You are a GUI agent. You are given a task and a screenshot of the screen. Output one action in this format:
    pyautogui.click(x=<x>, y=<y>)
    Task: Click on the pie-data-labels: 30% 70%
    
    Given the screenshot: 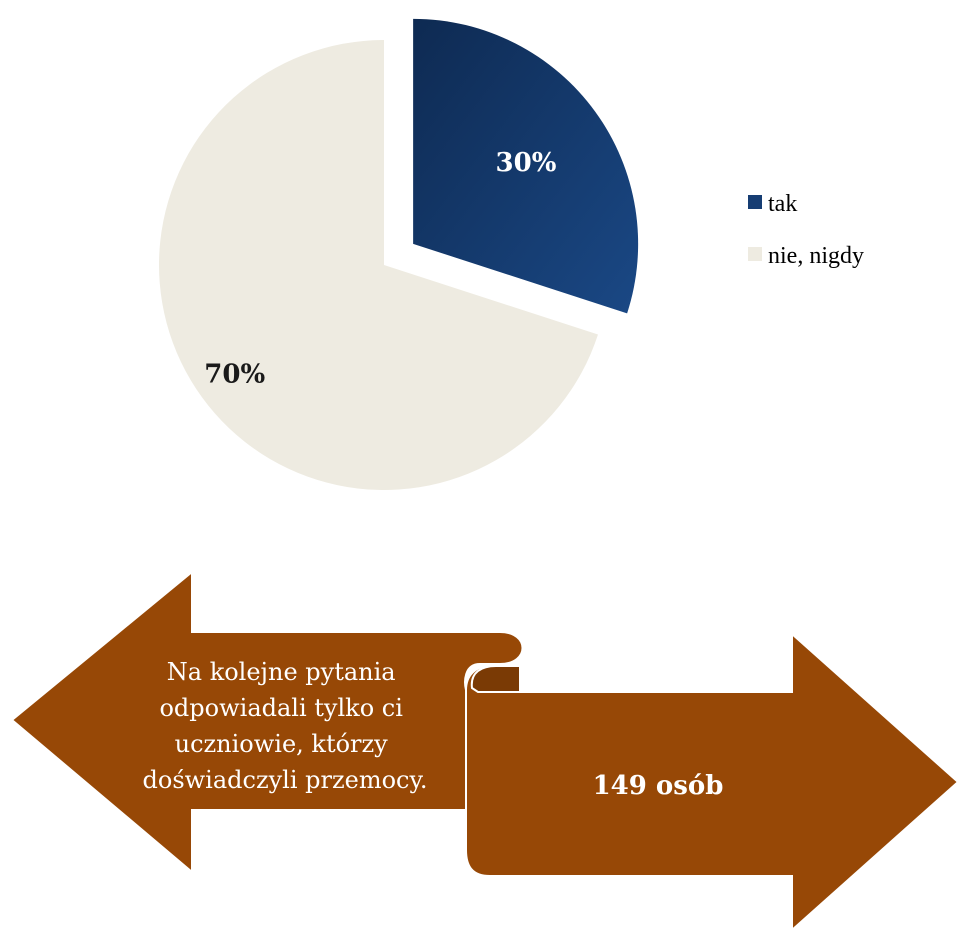 What is the action you would take?
    pyautogui.click(x=380, y=269)
    